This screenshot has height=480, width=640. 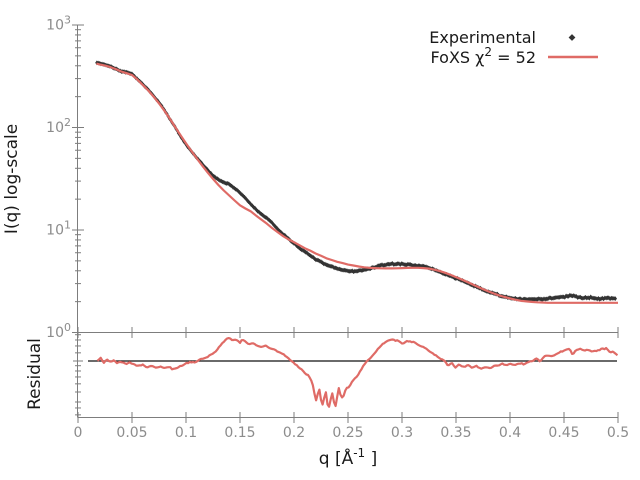 What do you see at coordinates (58, 126) in the screenshot?
I see `y-tick-label: 10²` at bounding box center [58, 126].